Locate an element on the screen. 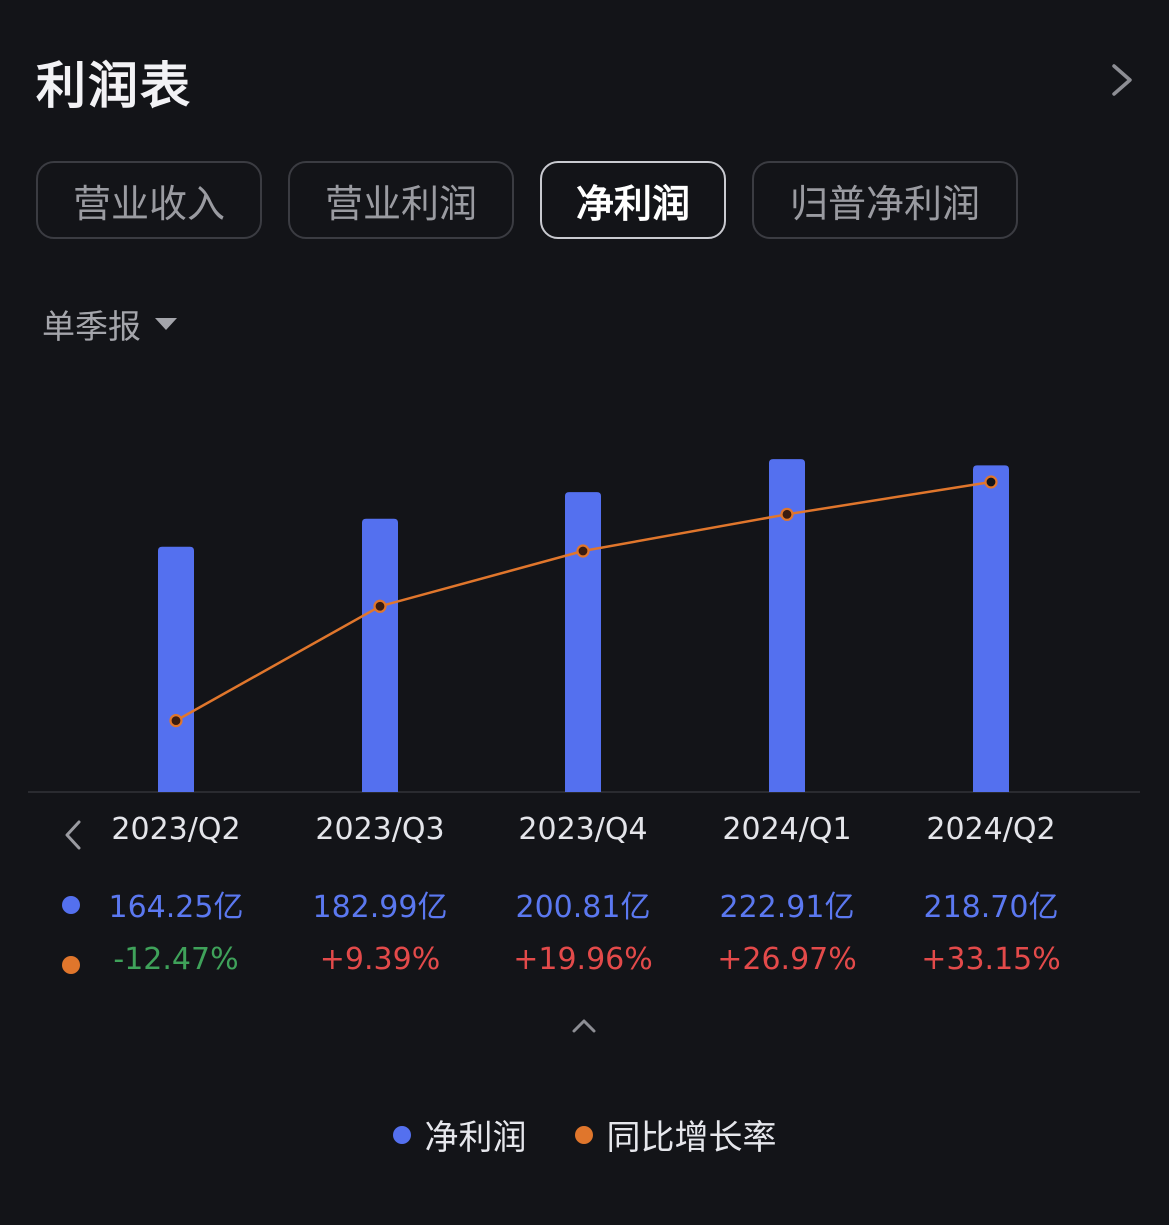 This screenshot has height=1225, width=1169. x-tick-label: 2023/Q2 is located at coordinates (176, 829).